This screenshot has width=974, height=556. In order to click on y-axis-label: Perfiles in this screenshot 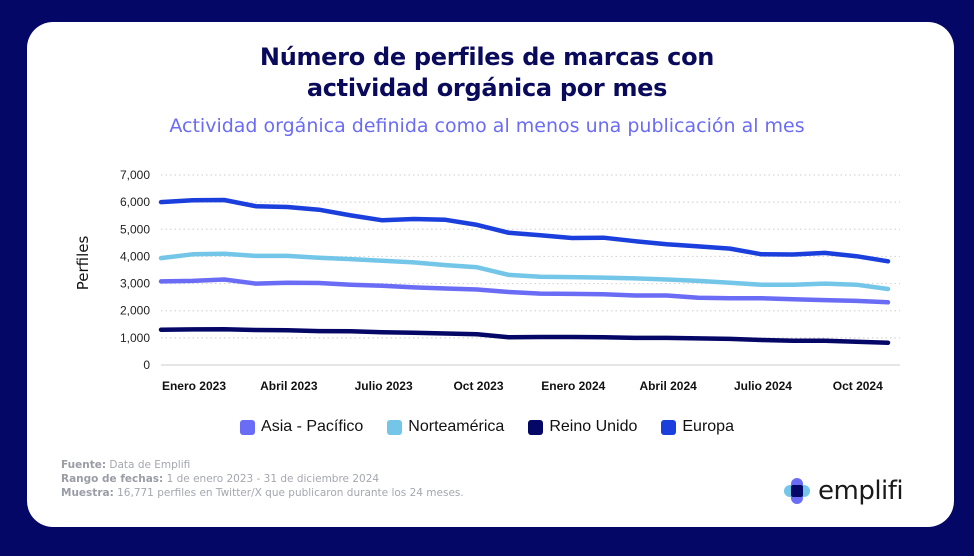, I will do `click(83, 263)`.